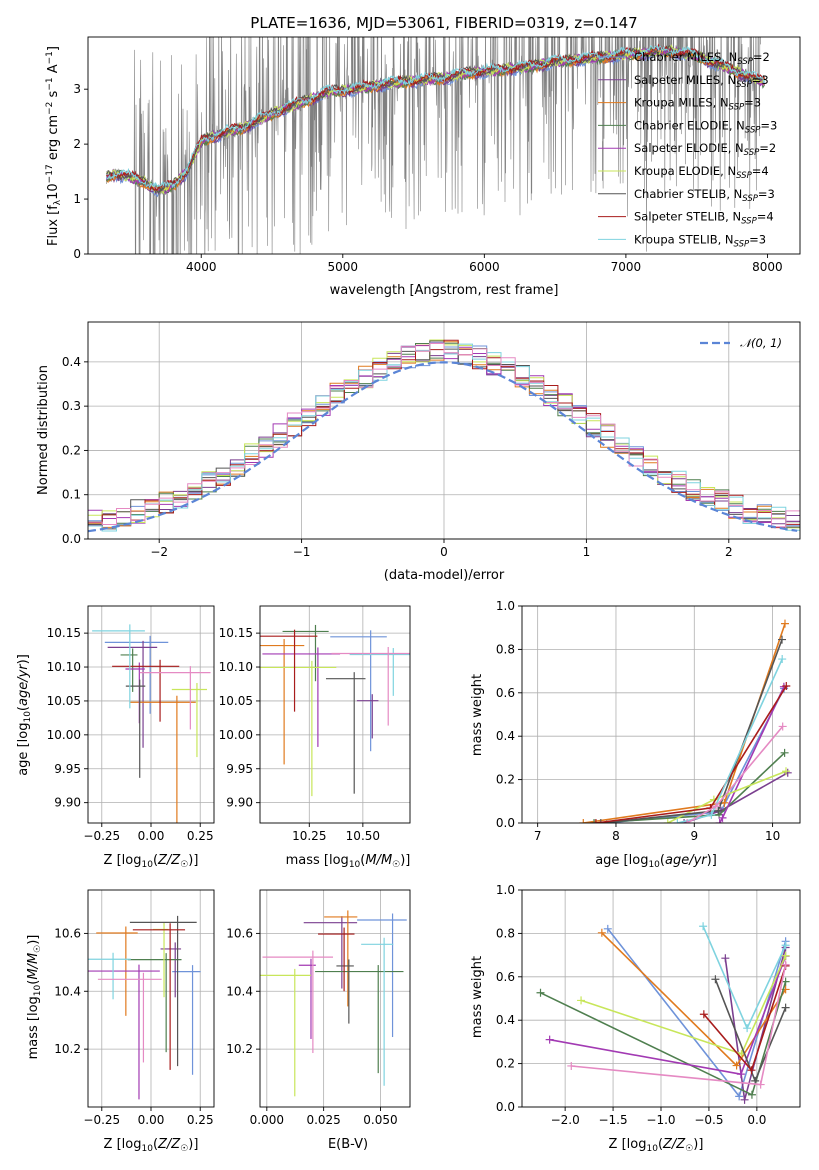 This screenshot has width=819, height=1170. I want to click on x-tick-label: 7, so click(538, 836).